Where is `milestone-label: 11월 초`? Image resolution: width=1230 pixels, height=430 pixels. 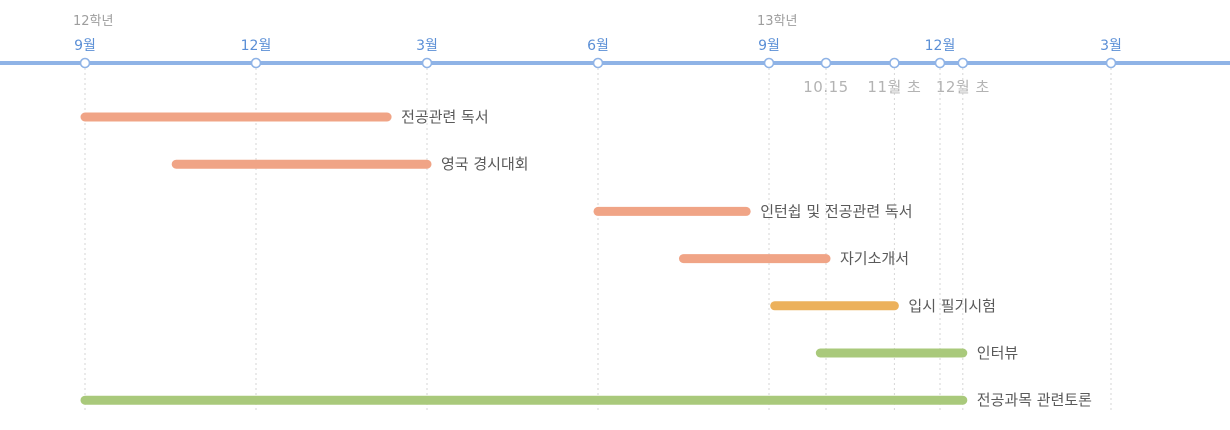 milestone-label: 11월 초 is located at coordinates (894, 87).